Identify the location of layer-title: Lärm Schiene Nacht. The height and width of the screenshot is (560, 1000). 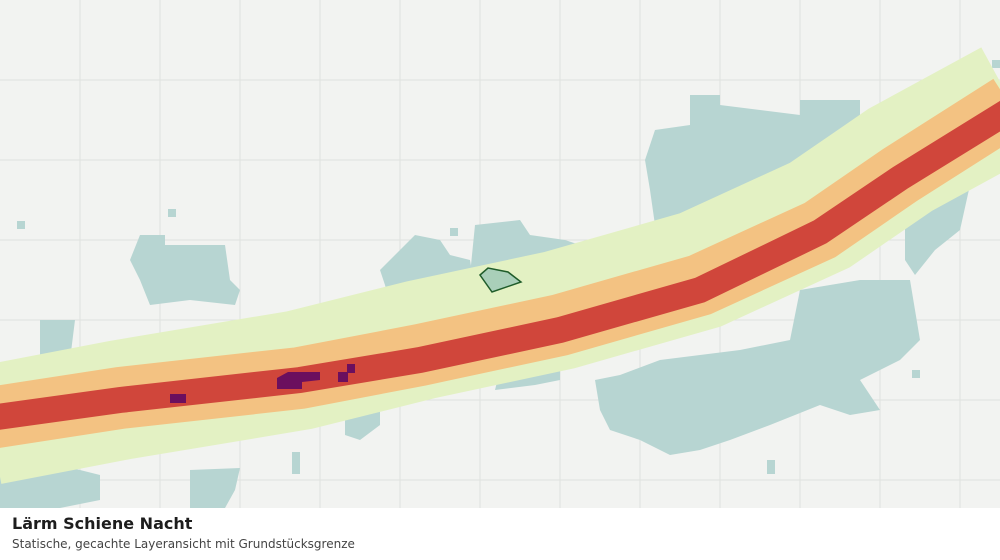
(102, 523).